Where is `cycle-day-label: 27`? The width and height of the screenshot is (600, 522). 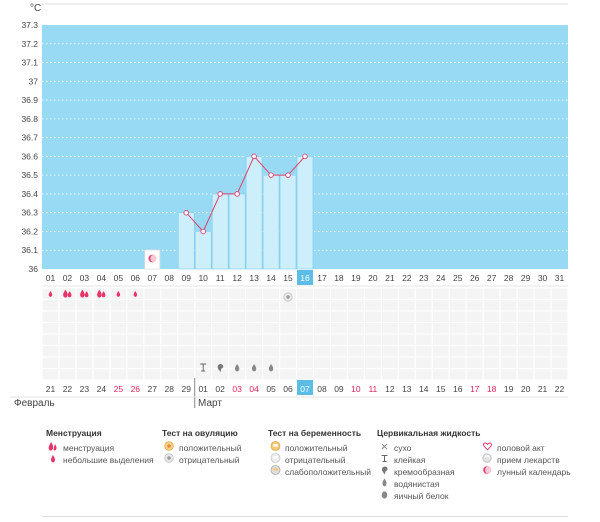
cycle-day-label: 27 is located at coordinates (492, 278).